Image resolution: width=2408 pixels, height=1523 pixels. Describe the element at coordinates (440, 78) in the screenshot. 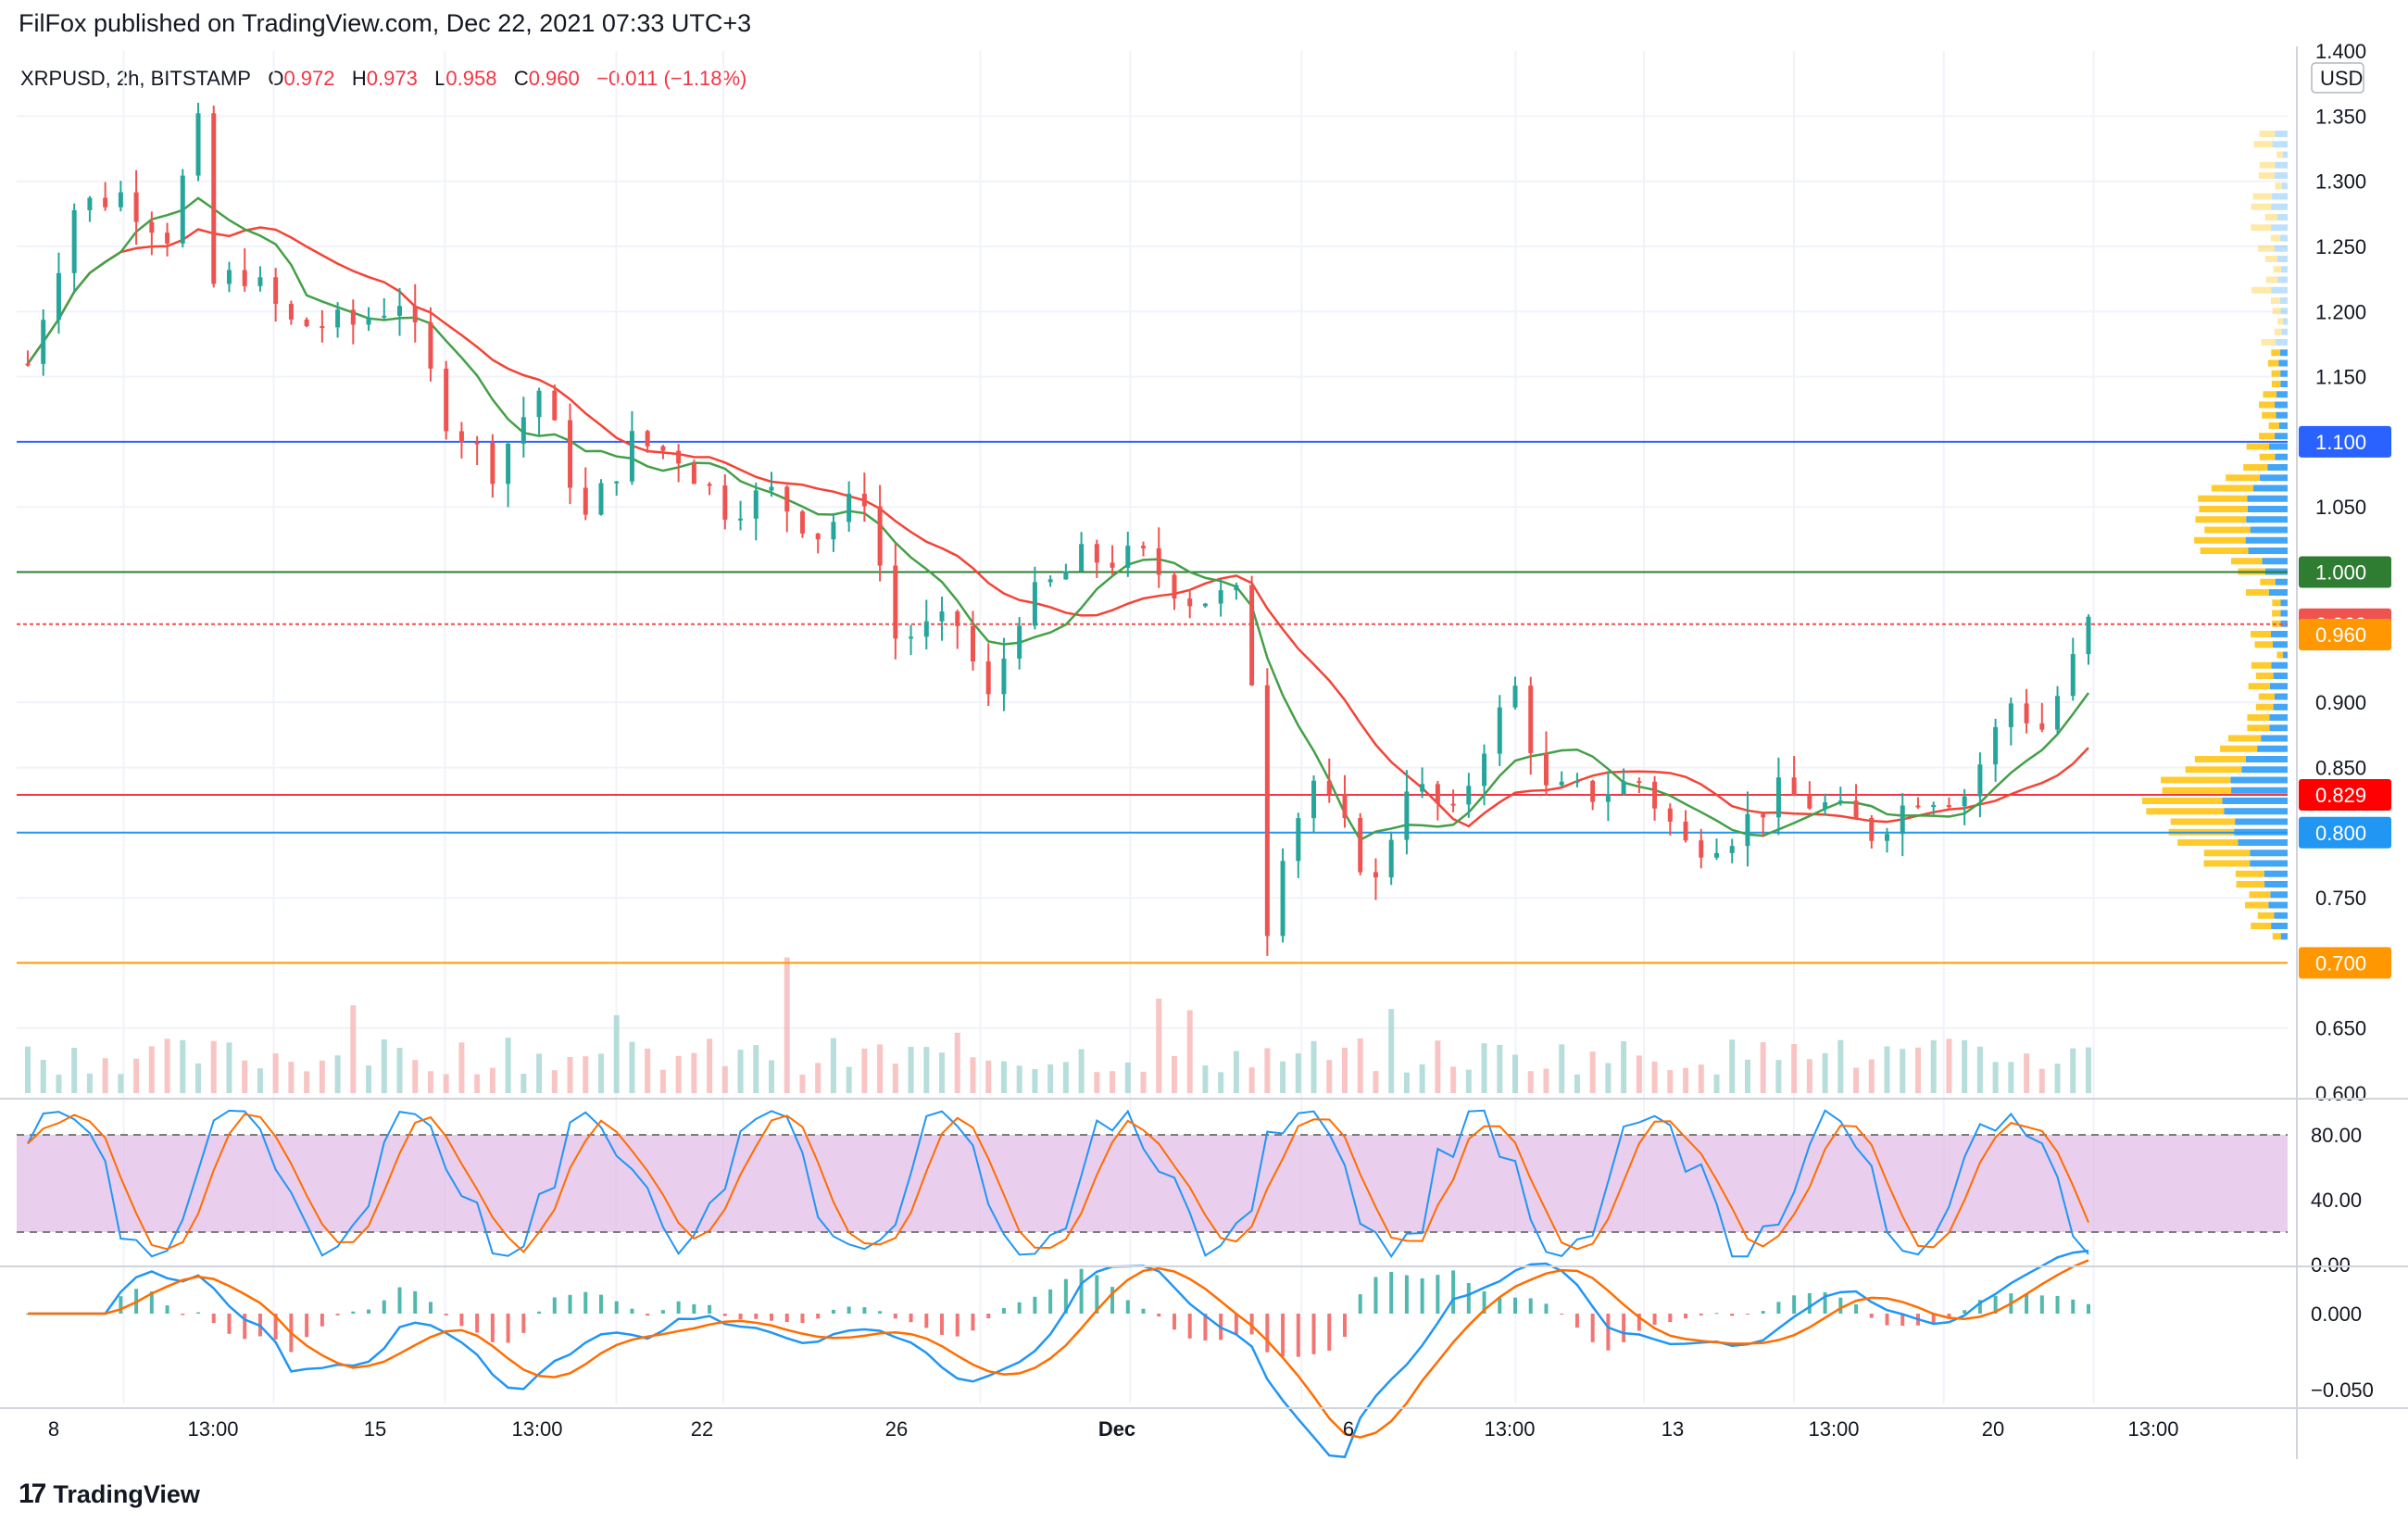

I see `legend-low-label: L` at that location.